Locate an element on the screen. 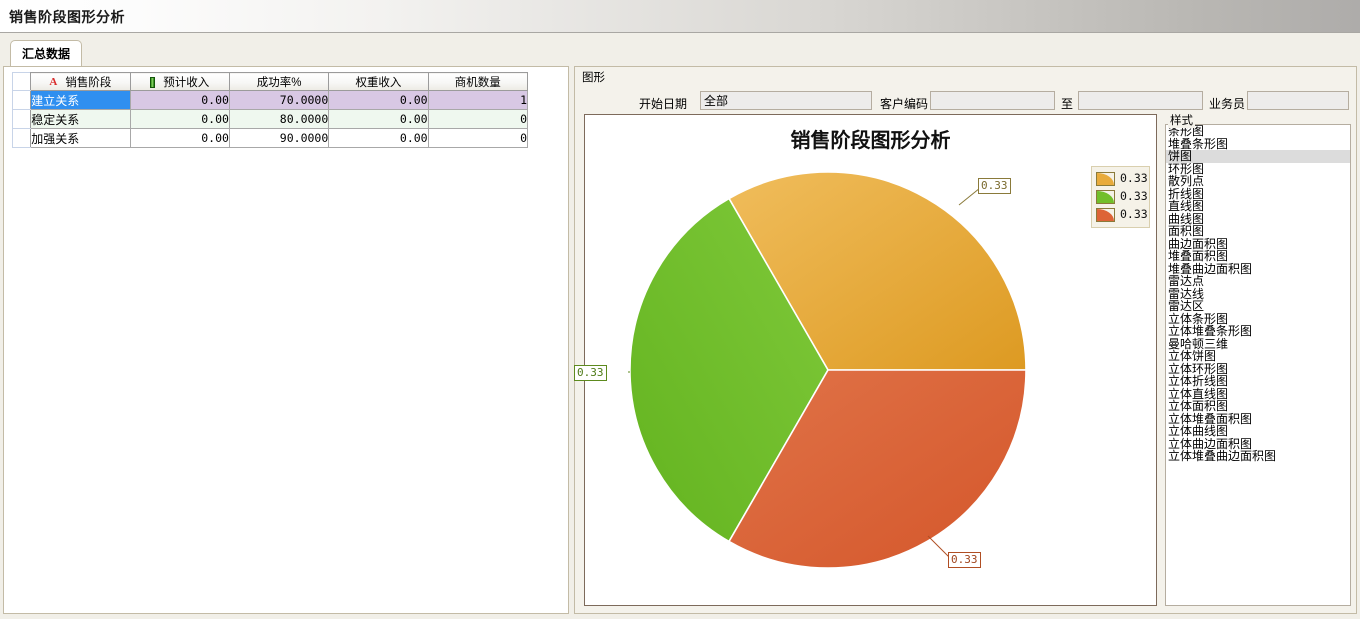 Image resolution: width=1360 pixels, height=619 pixels. style-item-spline-area: 曲边面积图 is located at coordinates (1198, 243).